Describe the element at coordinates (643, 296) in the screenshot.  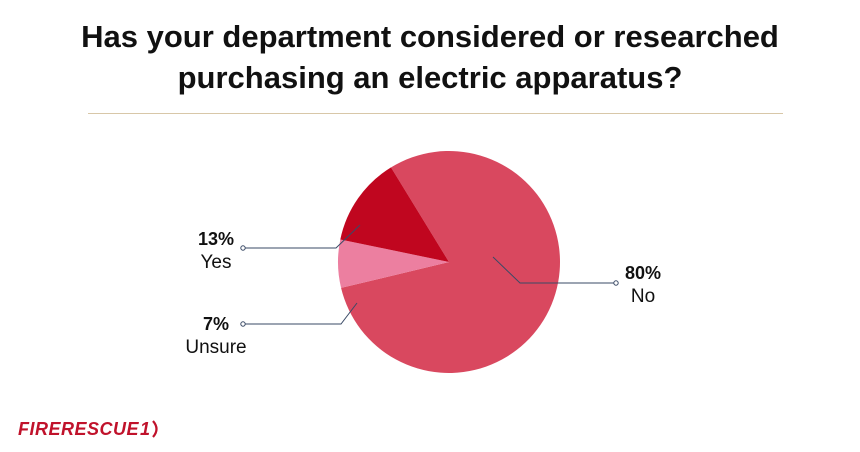
I see `slice-name-label-no: No` at that location.